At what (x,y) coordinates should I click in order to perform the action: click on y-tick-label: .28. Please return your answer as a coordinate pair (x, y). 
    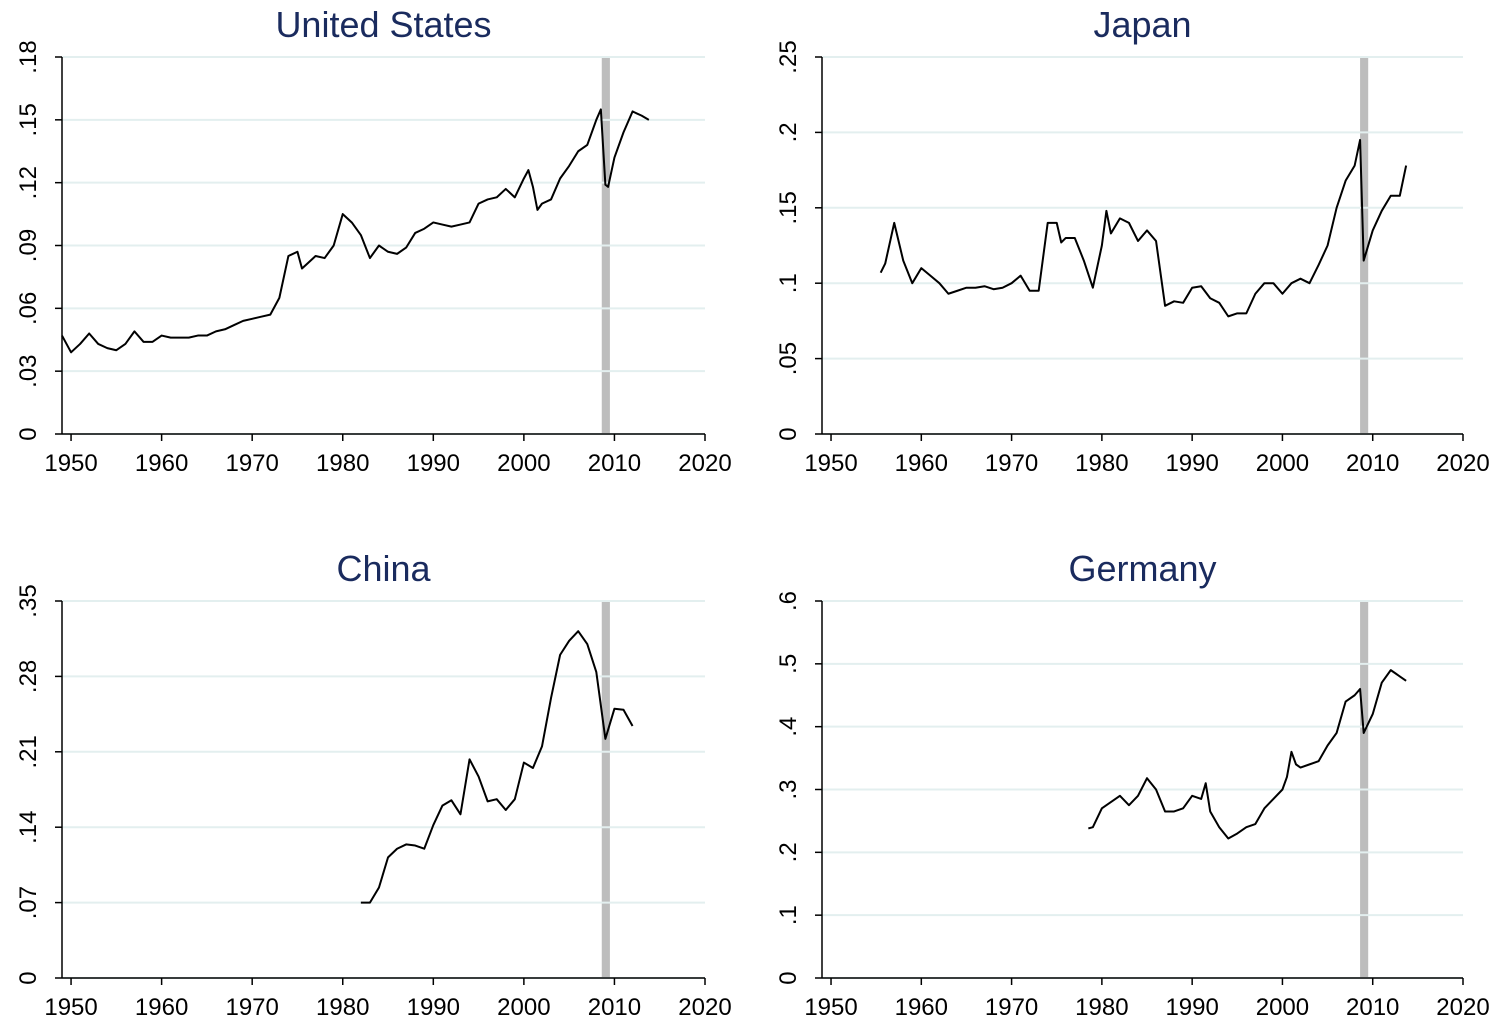
    Looking at the image, I should click on (28, 676).